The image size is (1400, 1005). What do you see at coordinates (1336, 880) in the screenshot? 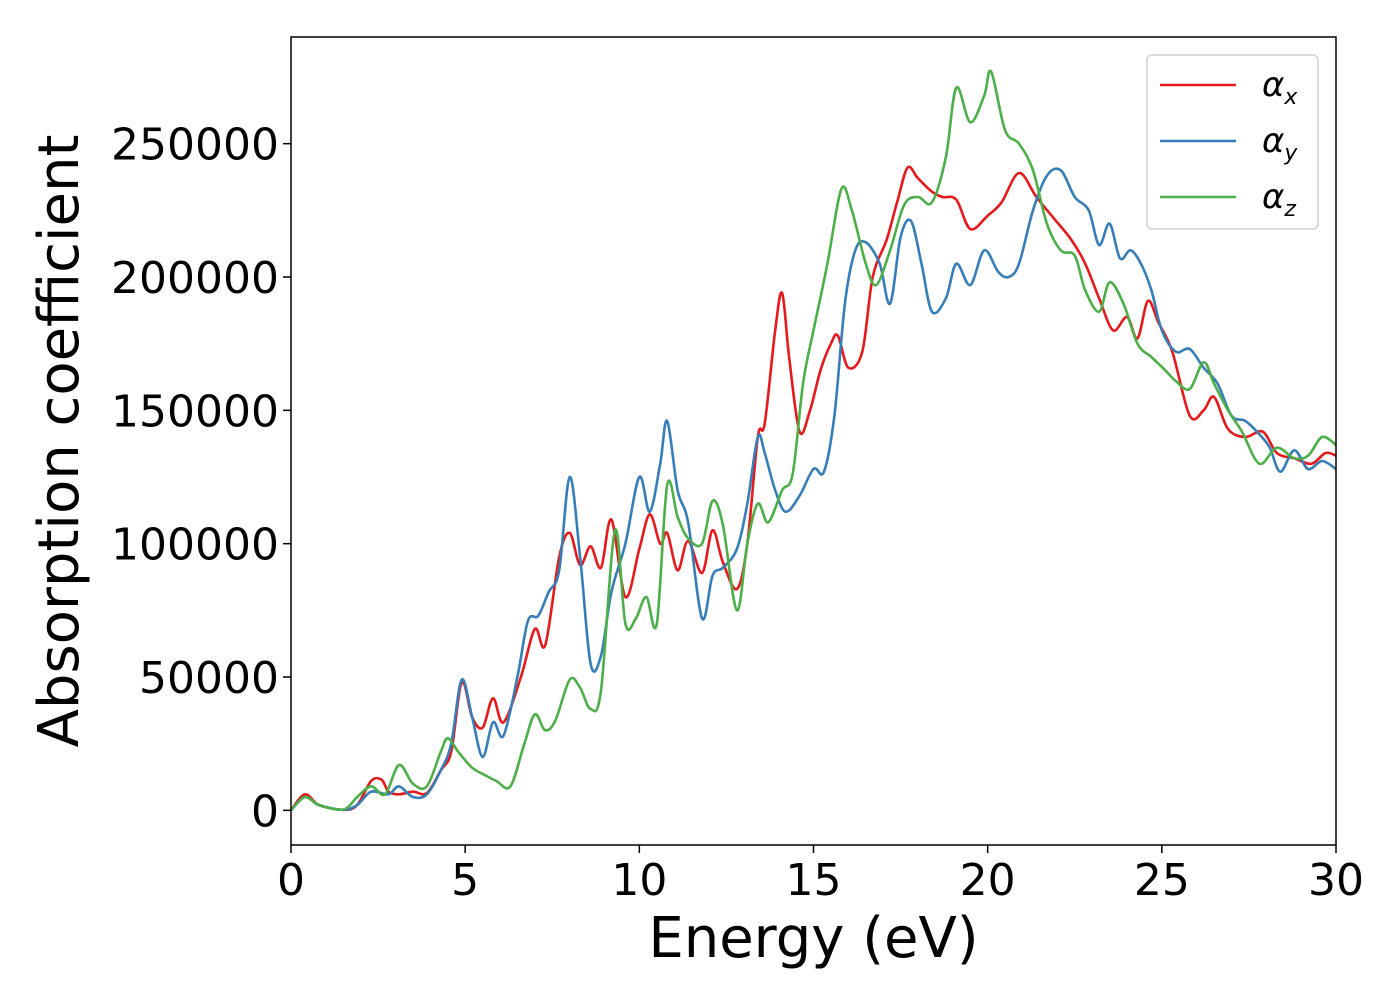
I see `x-tick-label: 30` at bounding box center [1336, 880].